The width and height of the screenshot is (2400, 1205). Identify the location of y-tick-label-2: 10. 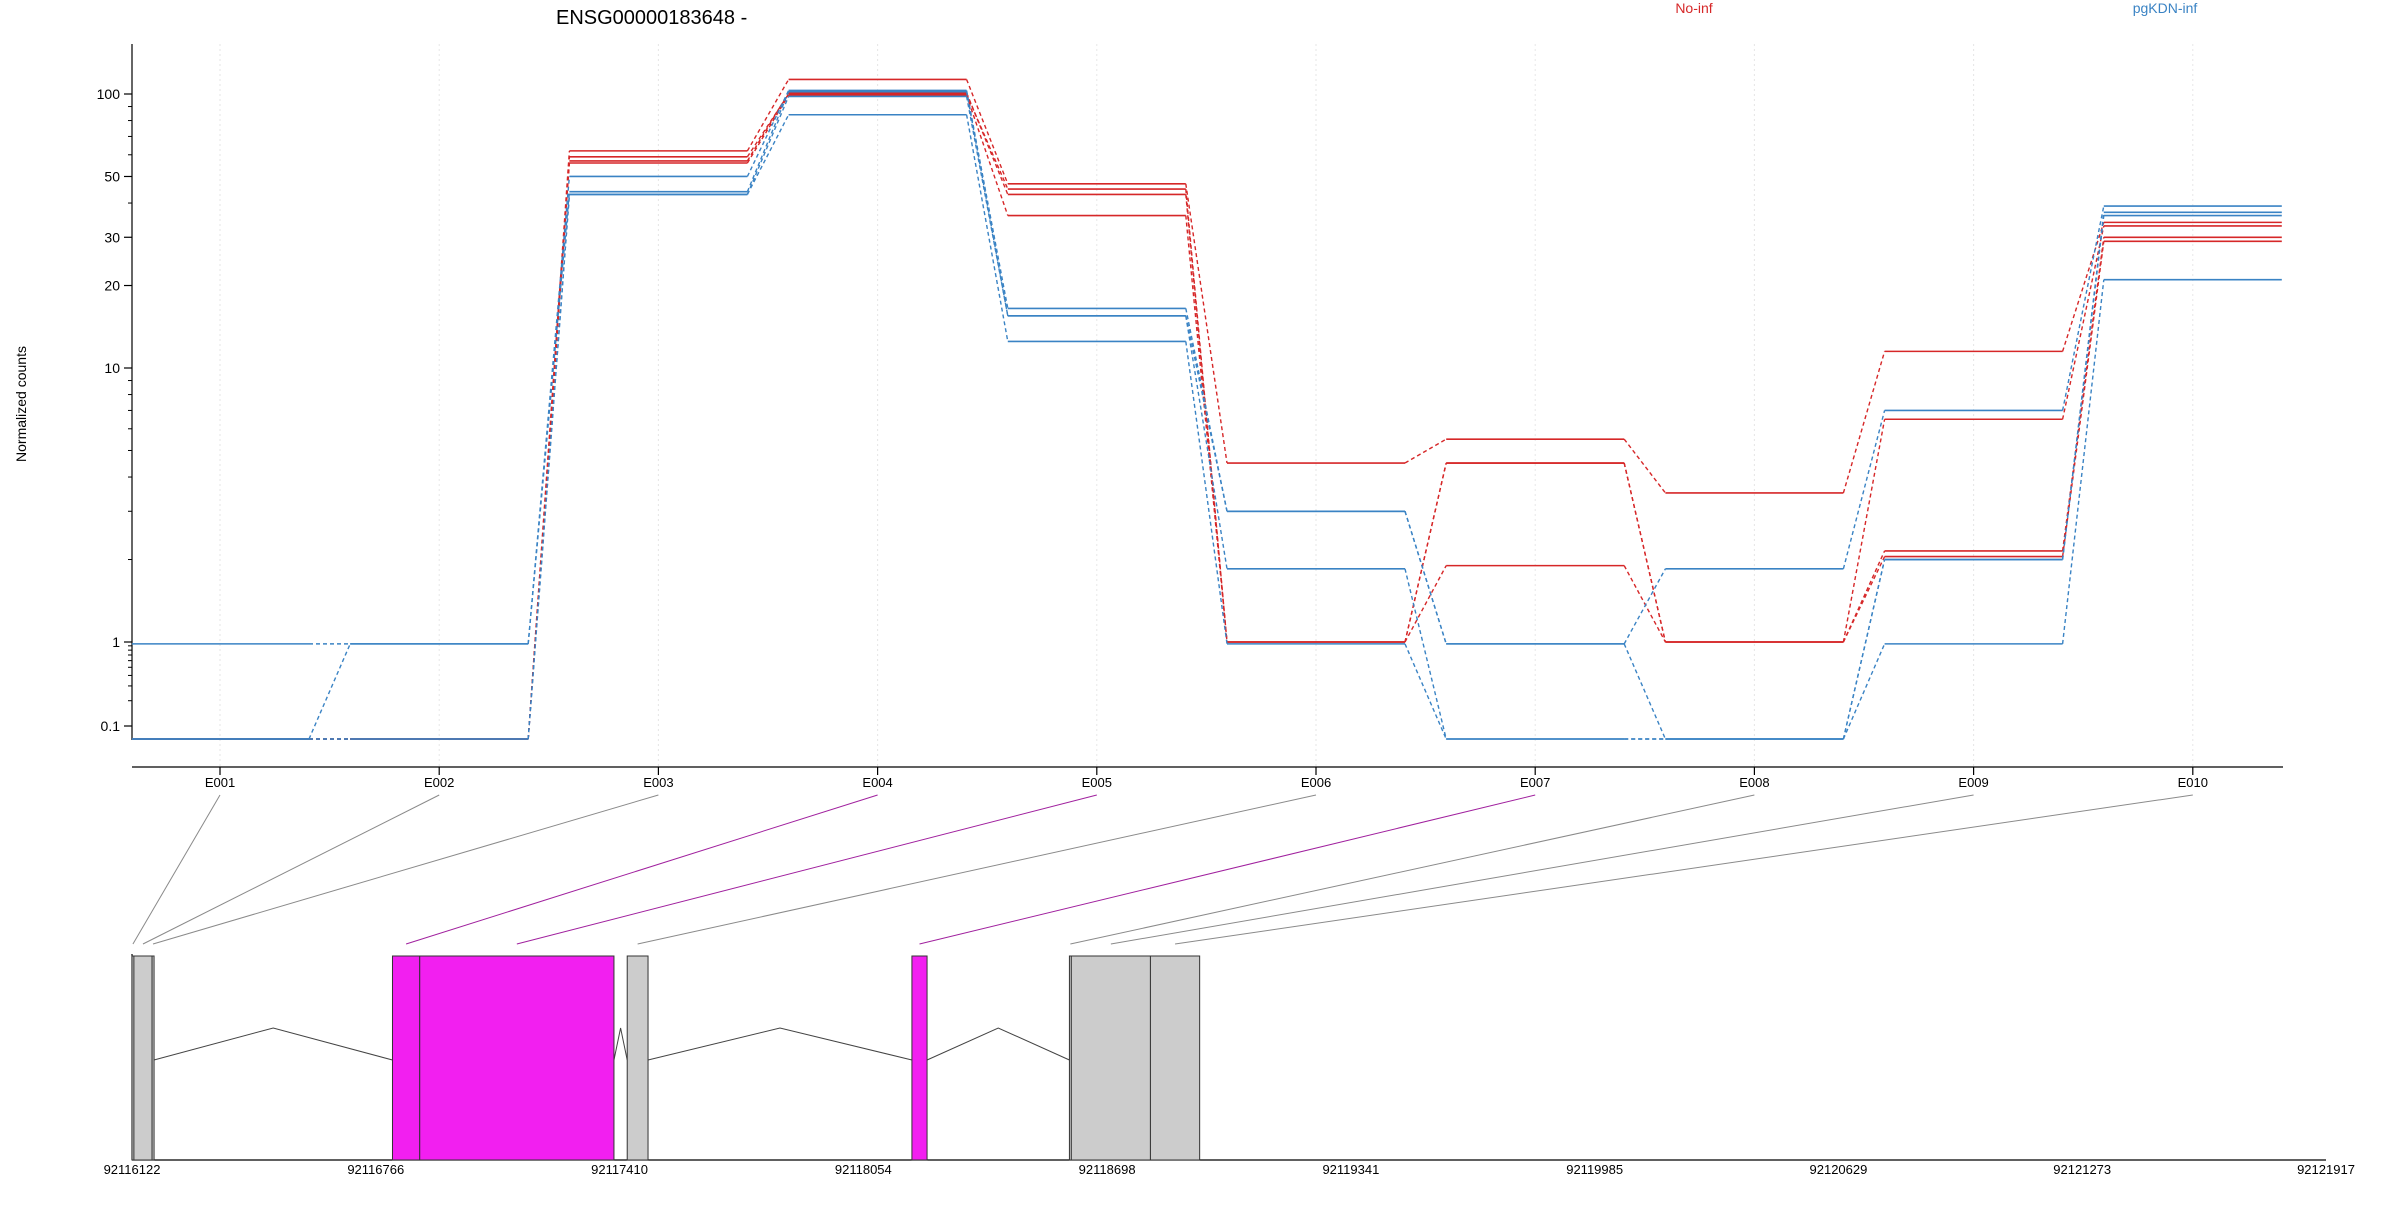
(112, 368).